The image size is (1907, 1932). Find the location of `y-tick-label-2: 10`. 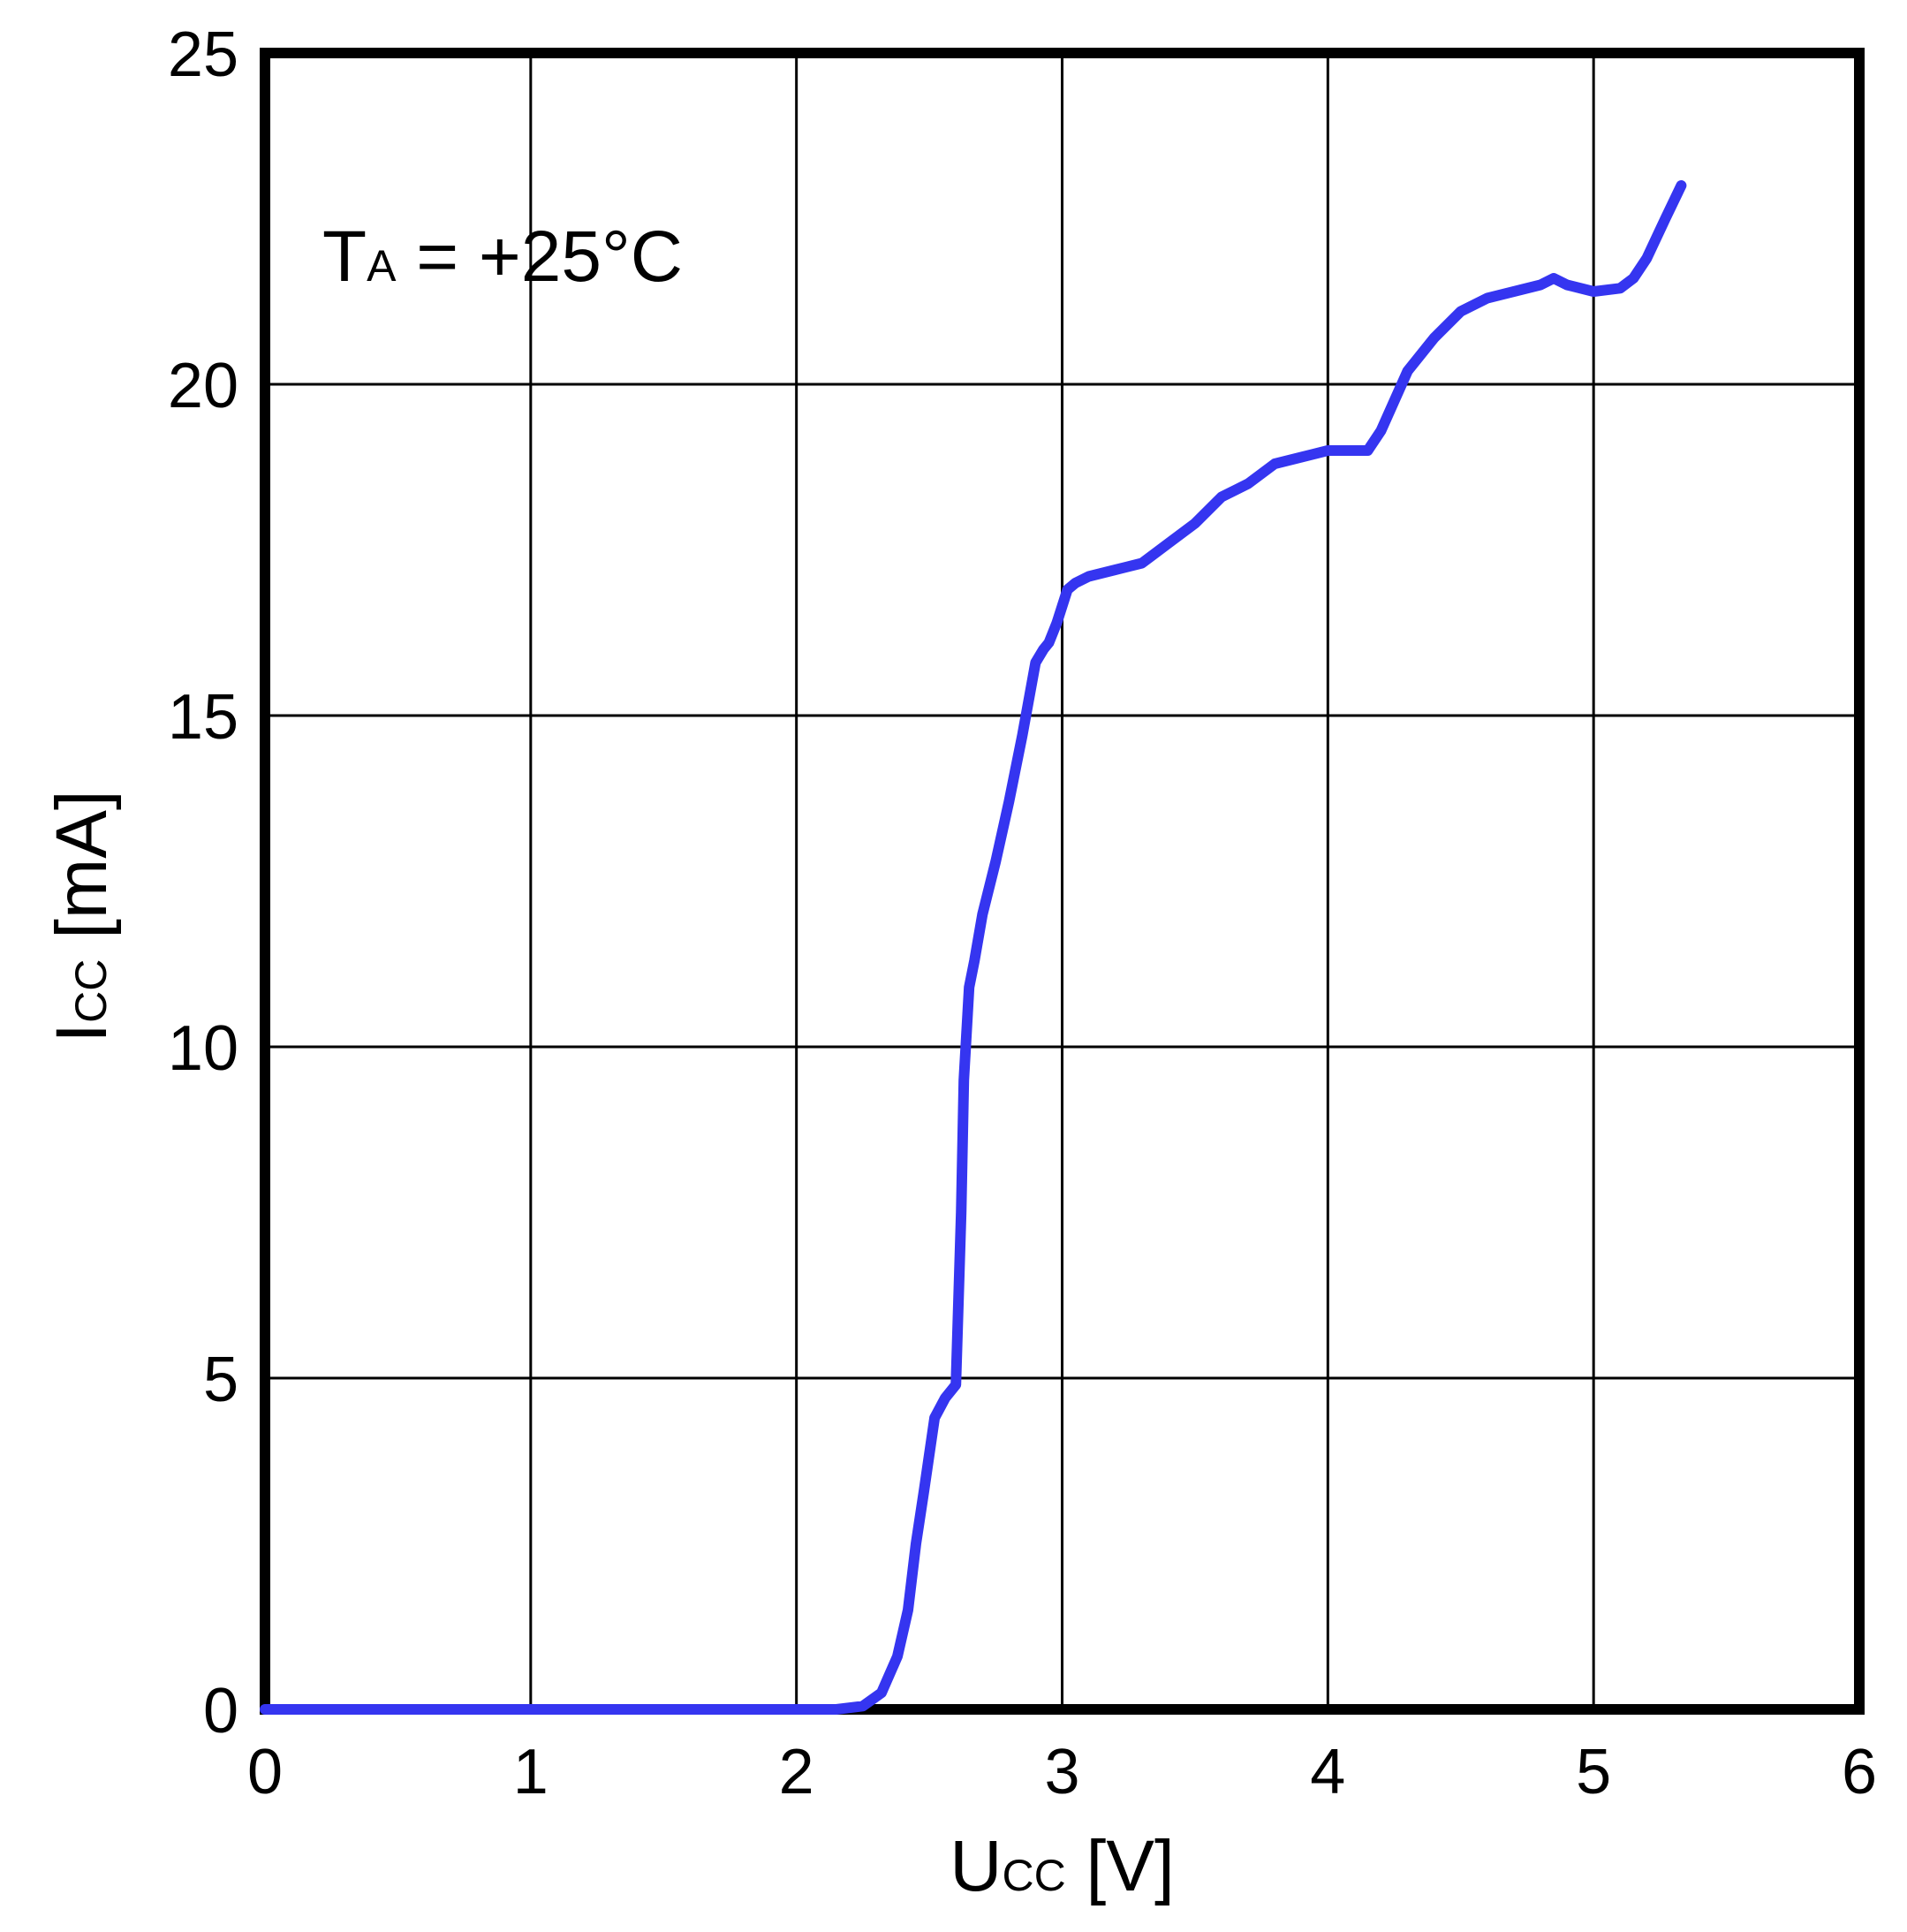

y-tick-label-2: 10 is located at coordinates (203, 1049).